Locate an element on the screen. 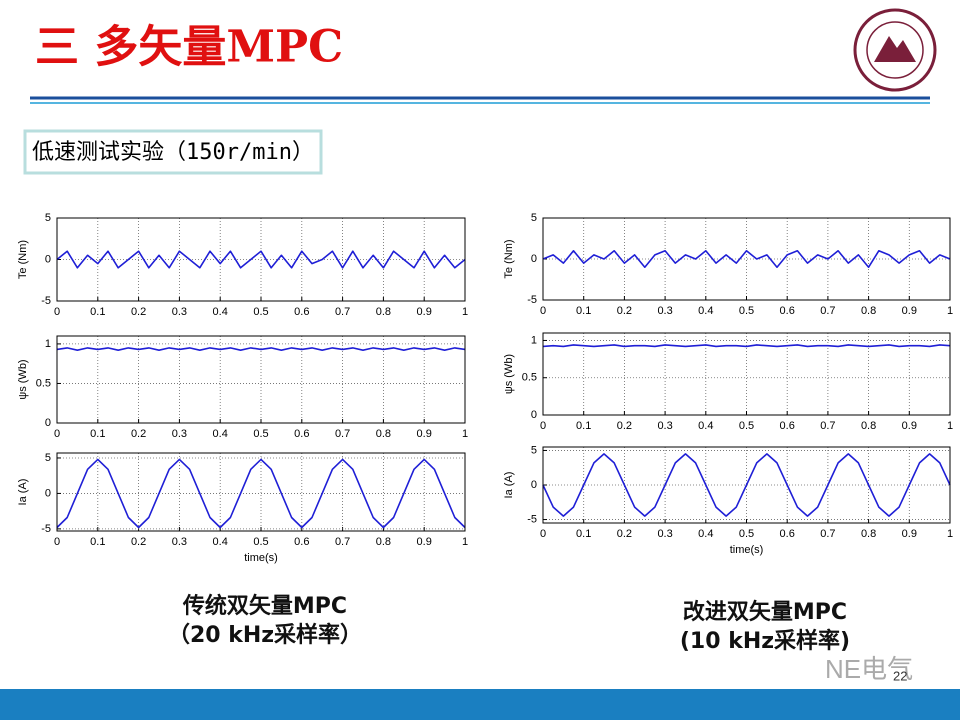  page-number: 22 is located at coordinates (900, 675).